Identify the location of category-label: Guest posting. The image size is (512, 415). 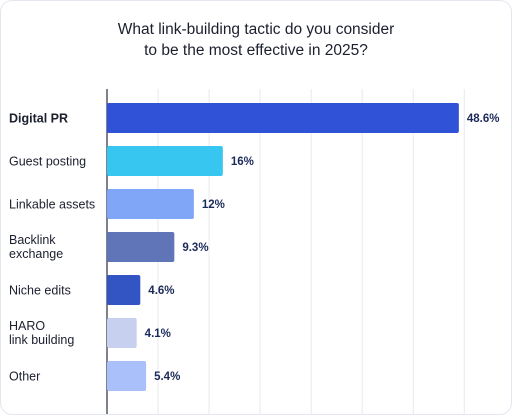
(47, 162).